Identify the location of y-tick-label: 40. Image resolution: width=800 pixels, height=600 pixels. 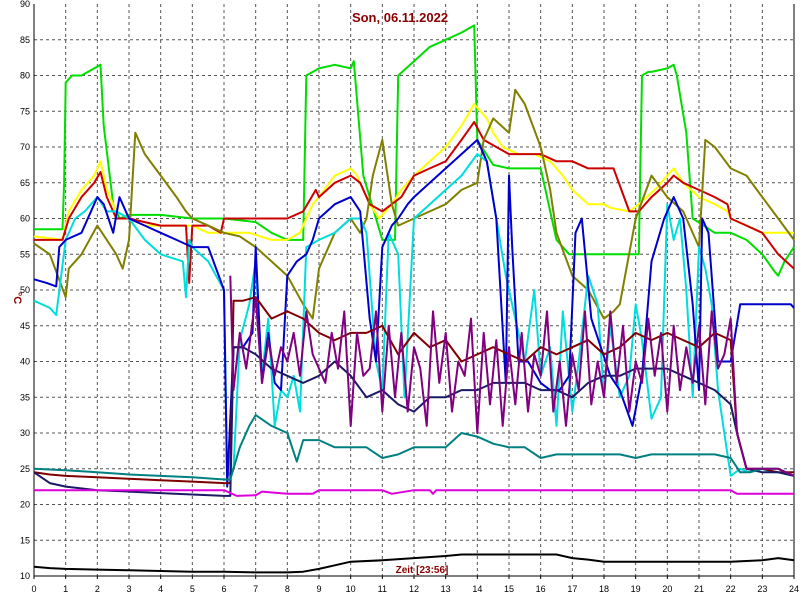
(25, 362).